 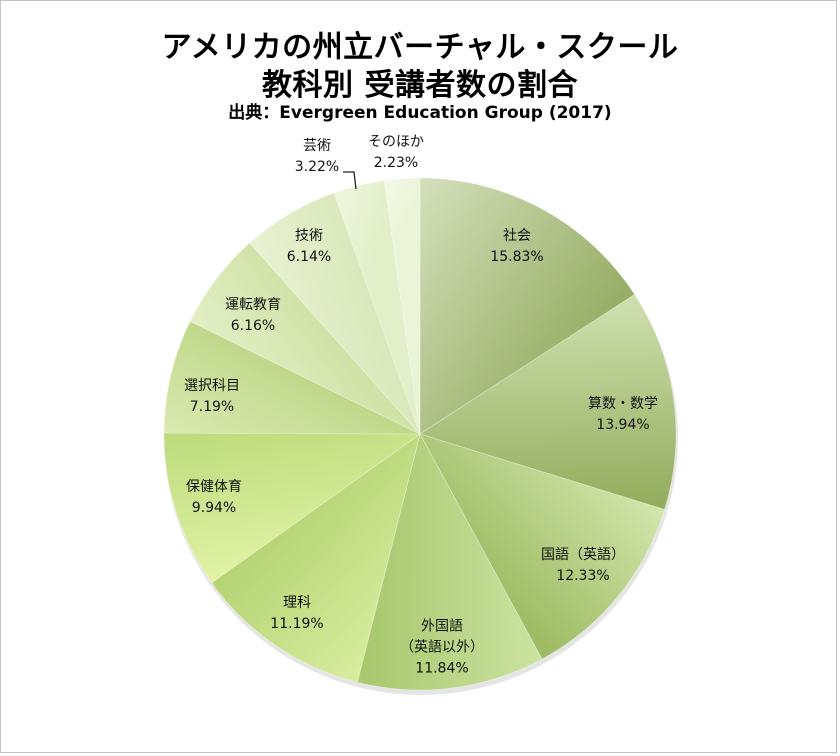 I want to click on data-label-category: 国語（英語）, so click(x=583, y=555).